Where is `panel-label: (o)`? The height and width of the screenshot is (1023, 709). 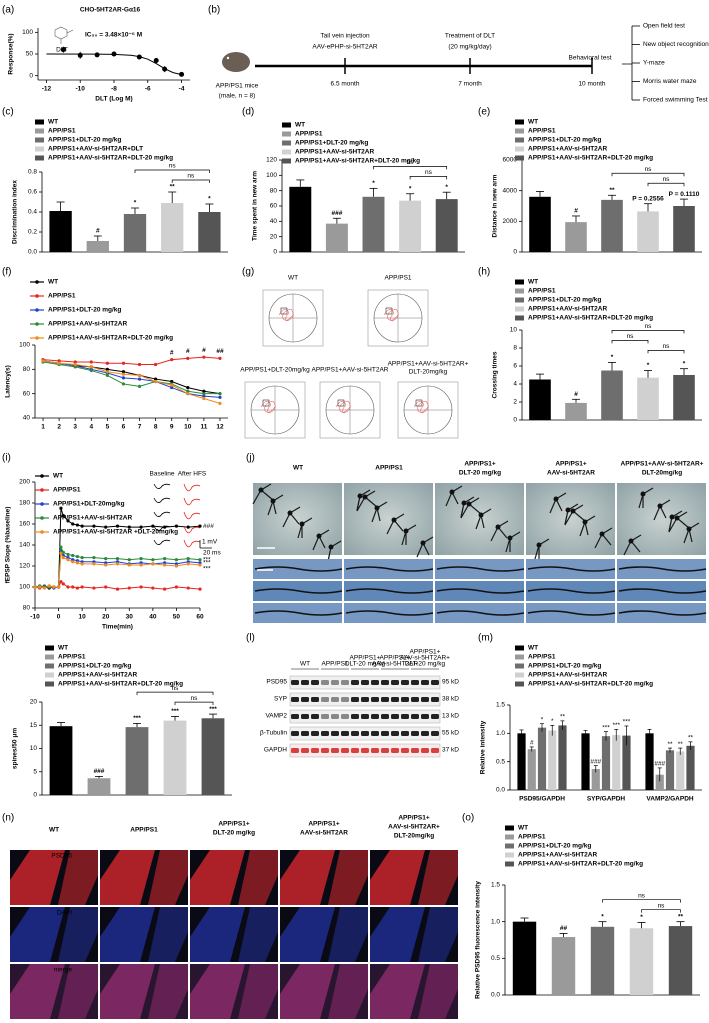
panel-label: (o) is located at coordinates (468, 818).